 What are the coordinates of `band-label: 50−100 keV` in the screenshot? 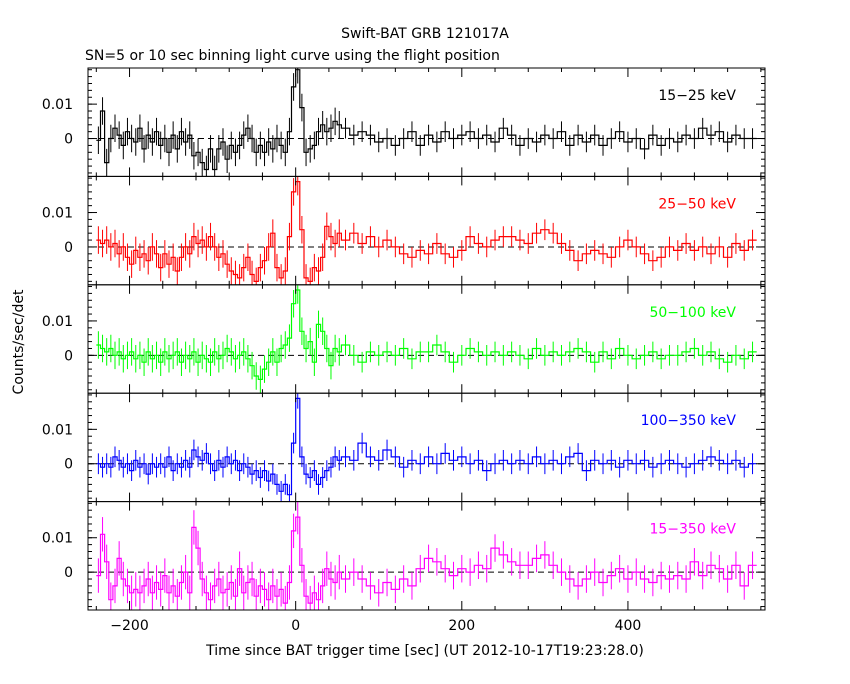 It's located at (692, 313).